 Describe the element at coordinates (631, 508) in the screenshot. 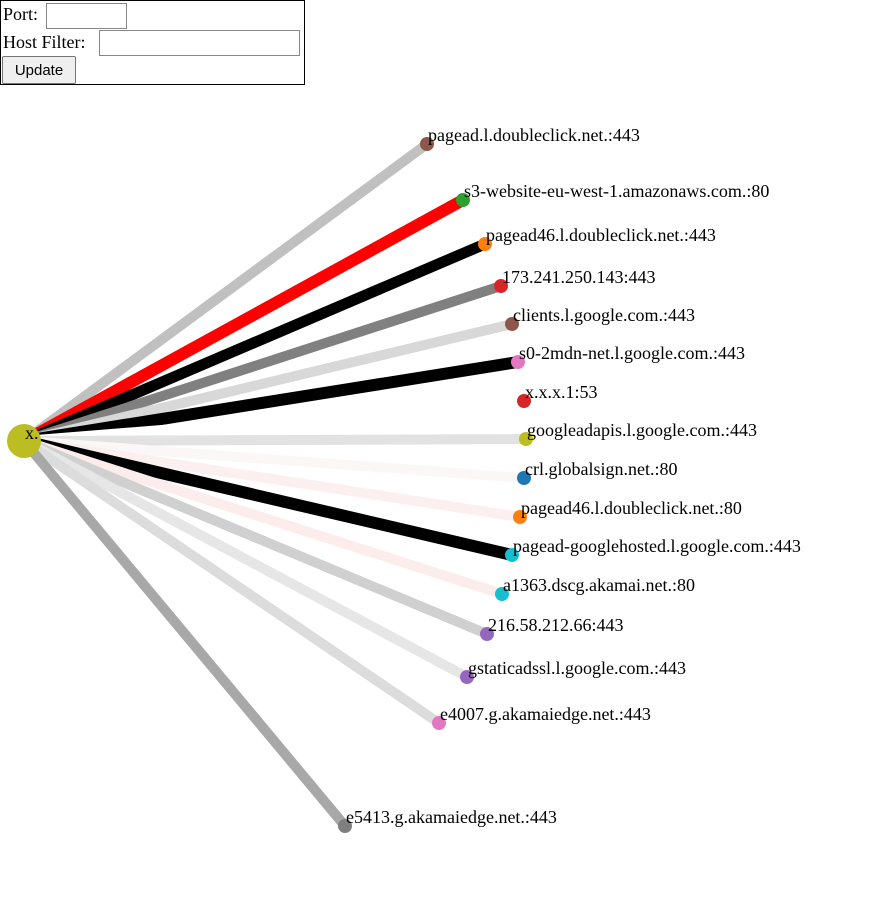

I see `host-label: pagead46.l.doubleclick.net.:80` at that location.